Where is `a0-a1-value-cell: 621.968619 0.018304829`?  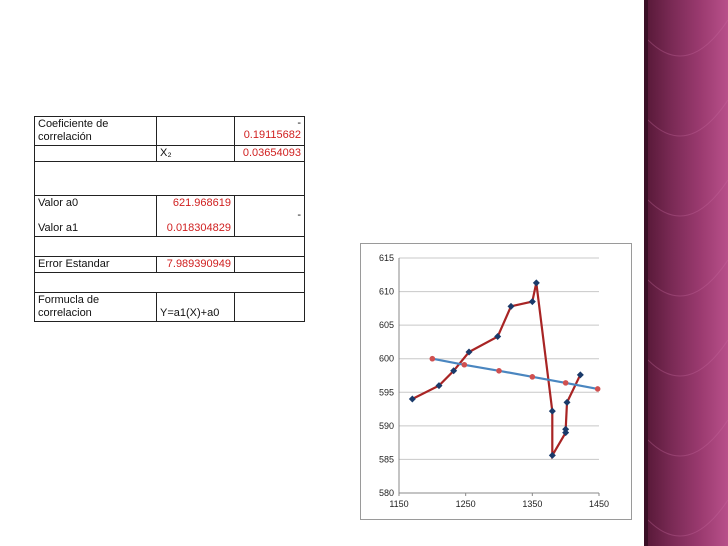
a0-a1-value-cell: 621.968619 0.018304829 is located at coordinates (195, 216).